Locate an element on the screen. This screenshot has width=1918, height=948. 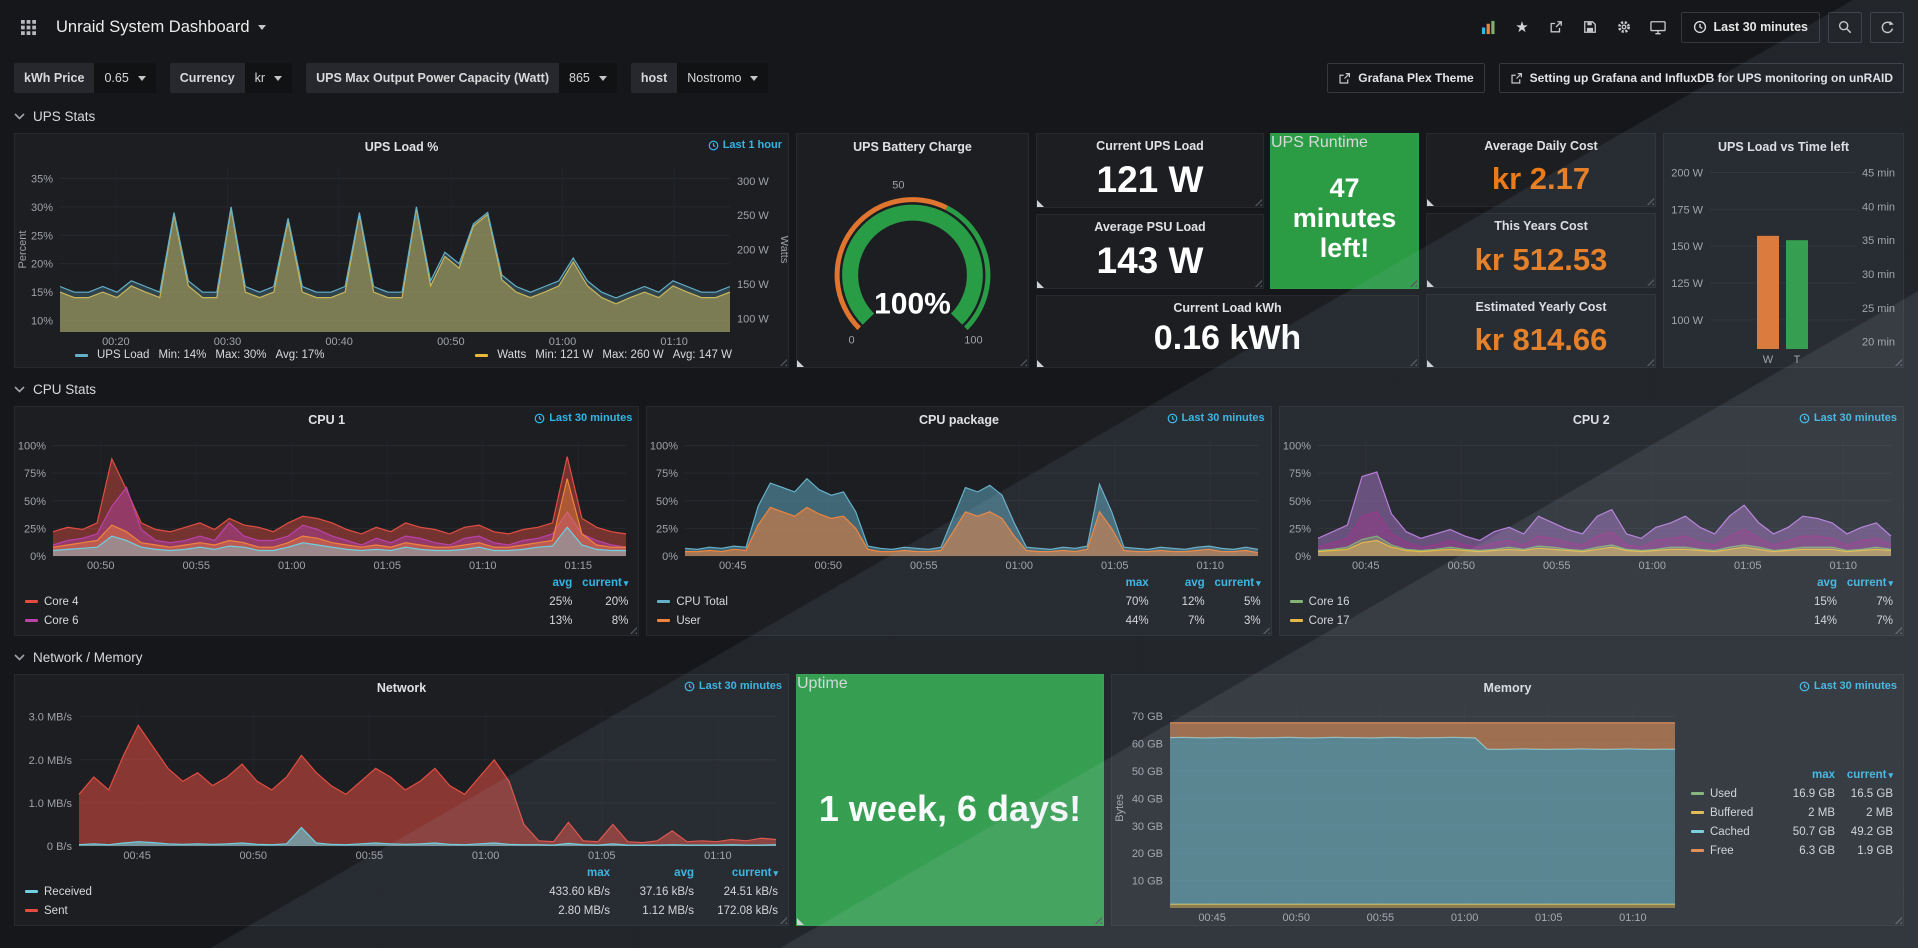
panel-title: This Years Cost is located at coordinates (1541, 226).